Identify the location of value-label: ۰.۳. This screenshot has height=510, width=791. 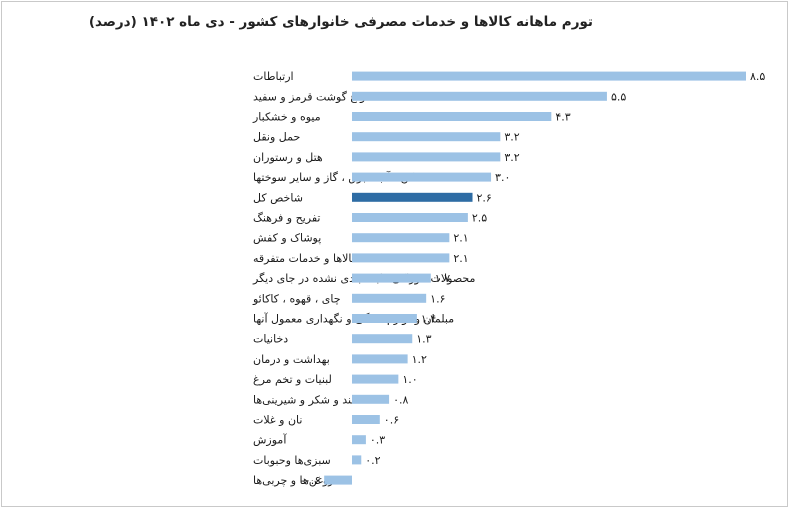
(377, 440).